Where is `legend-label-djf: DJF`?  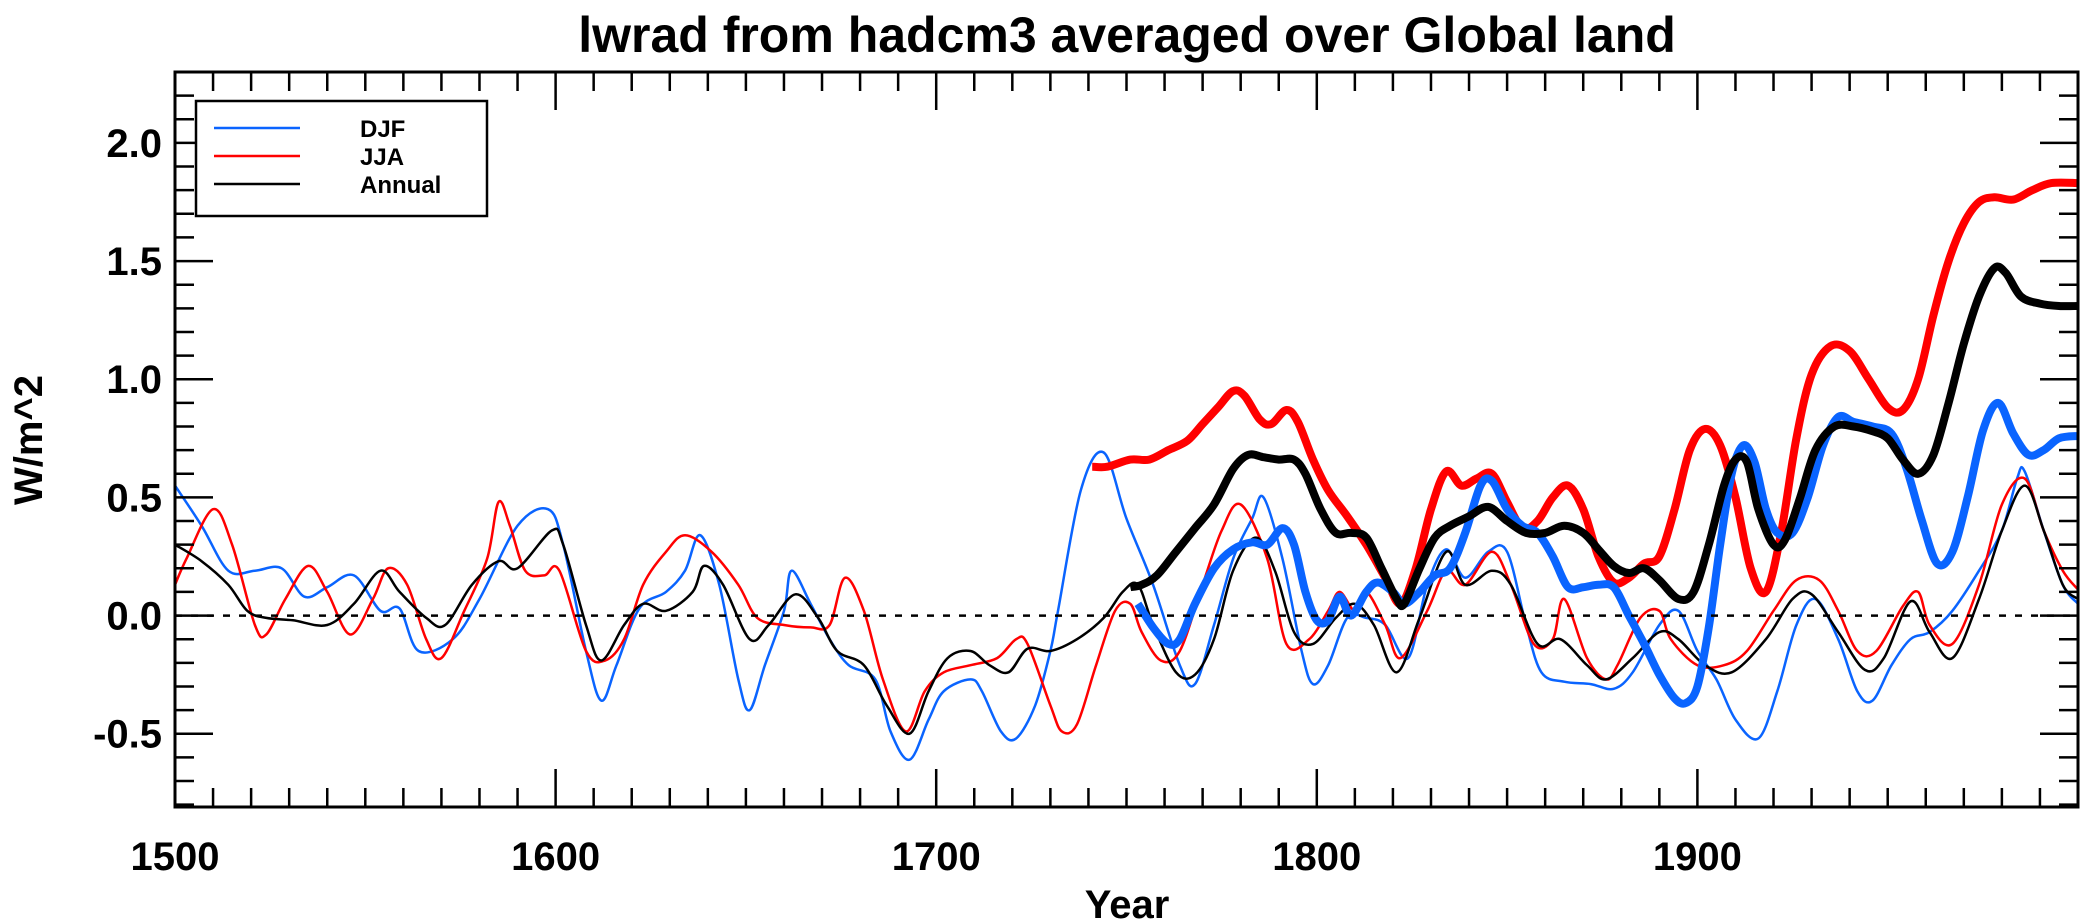 legend-label-djf: DJF is located at coordinates (382, 129).